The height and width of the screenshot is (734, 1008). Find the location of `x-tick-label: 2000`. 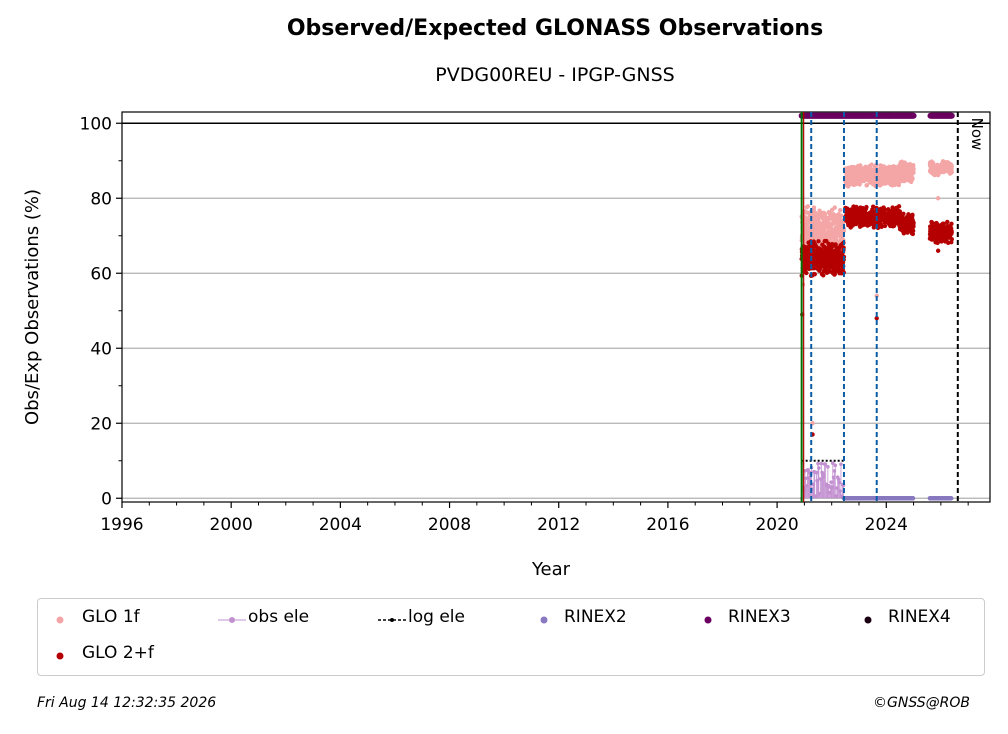

x-tick-label: 2000 is located at coordinates (231, 525).